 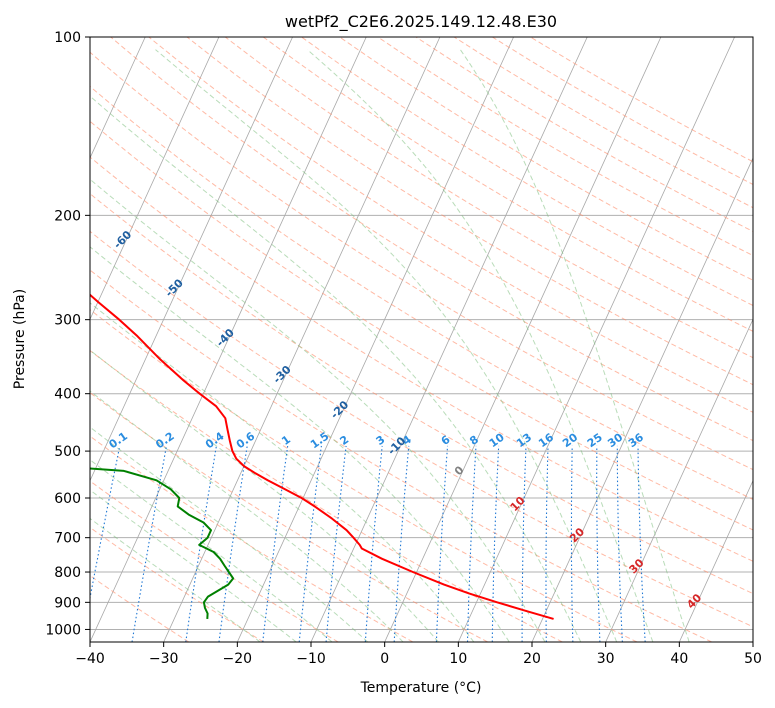 What do you see at coordinates (311, 659) in the screenshot?
I see `x-tick-label: −10` at bounding box center [311, 659].